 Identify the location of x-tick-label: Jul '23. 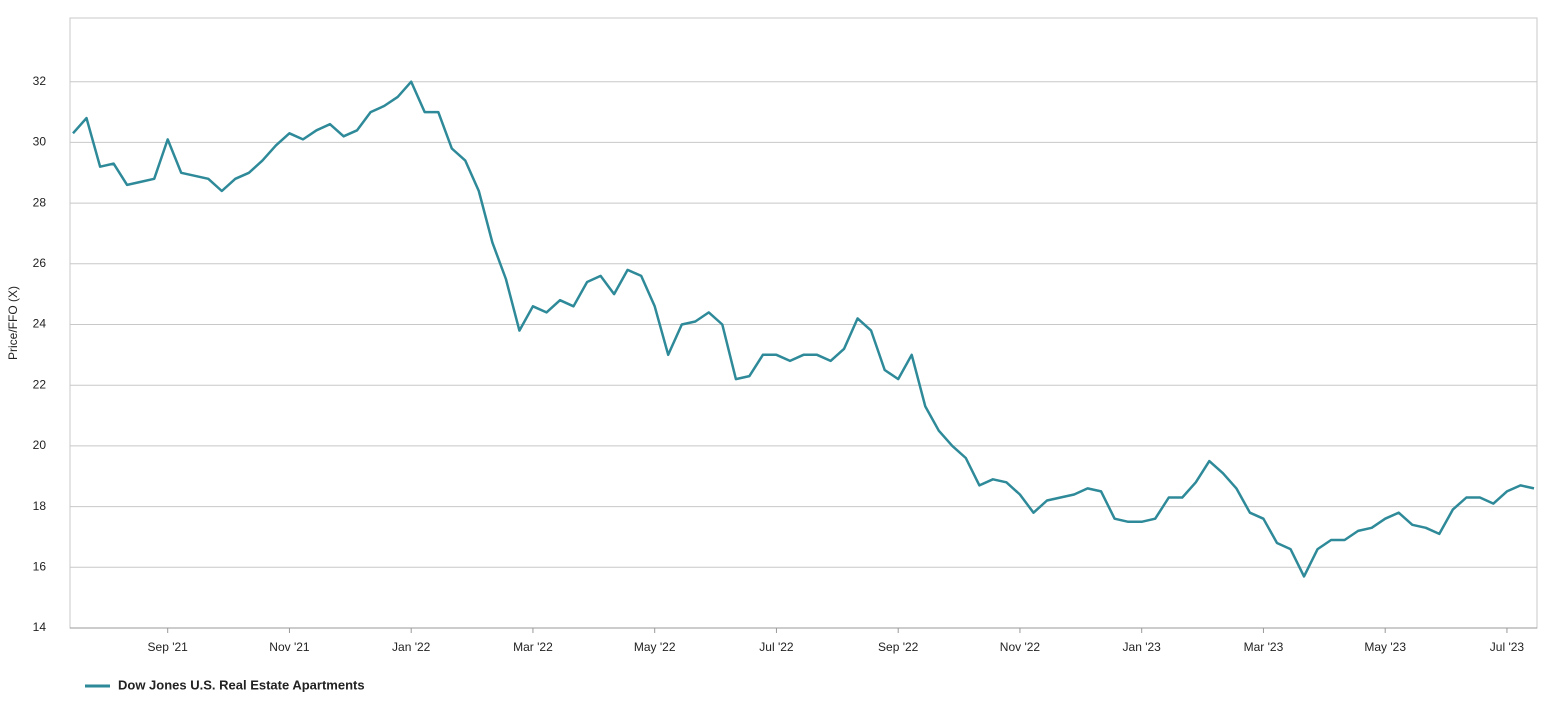
(1507, 647).